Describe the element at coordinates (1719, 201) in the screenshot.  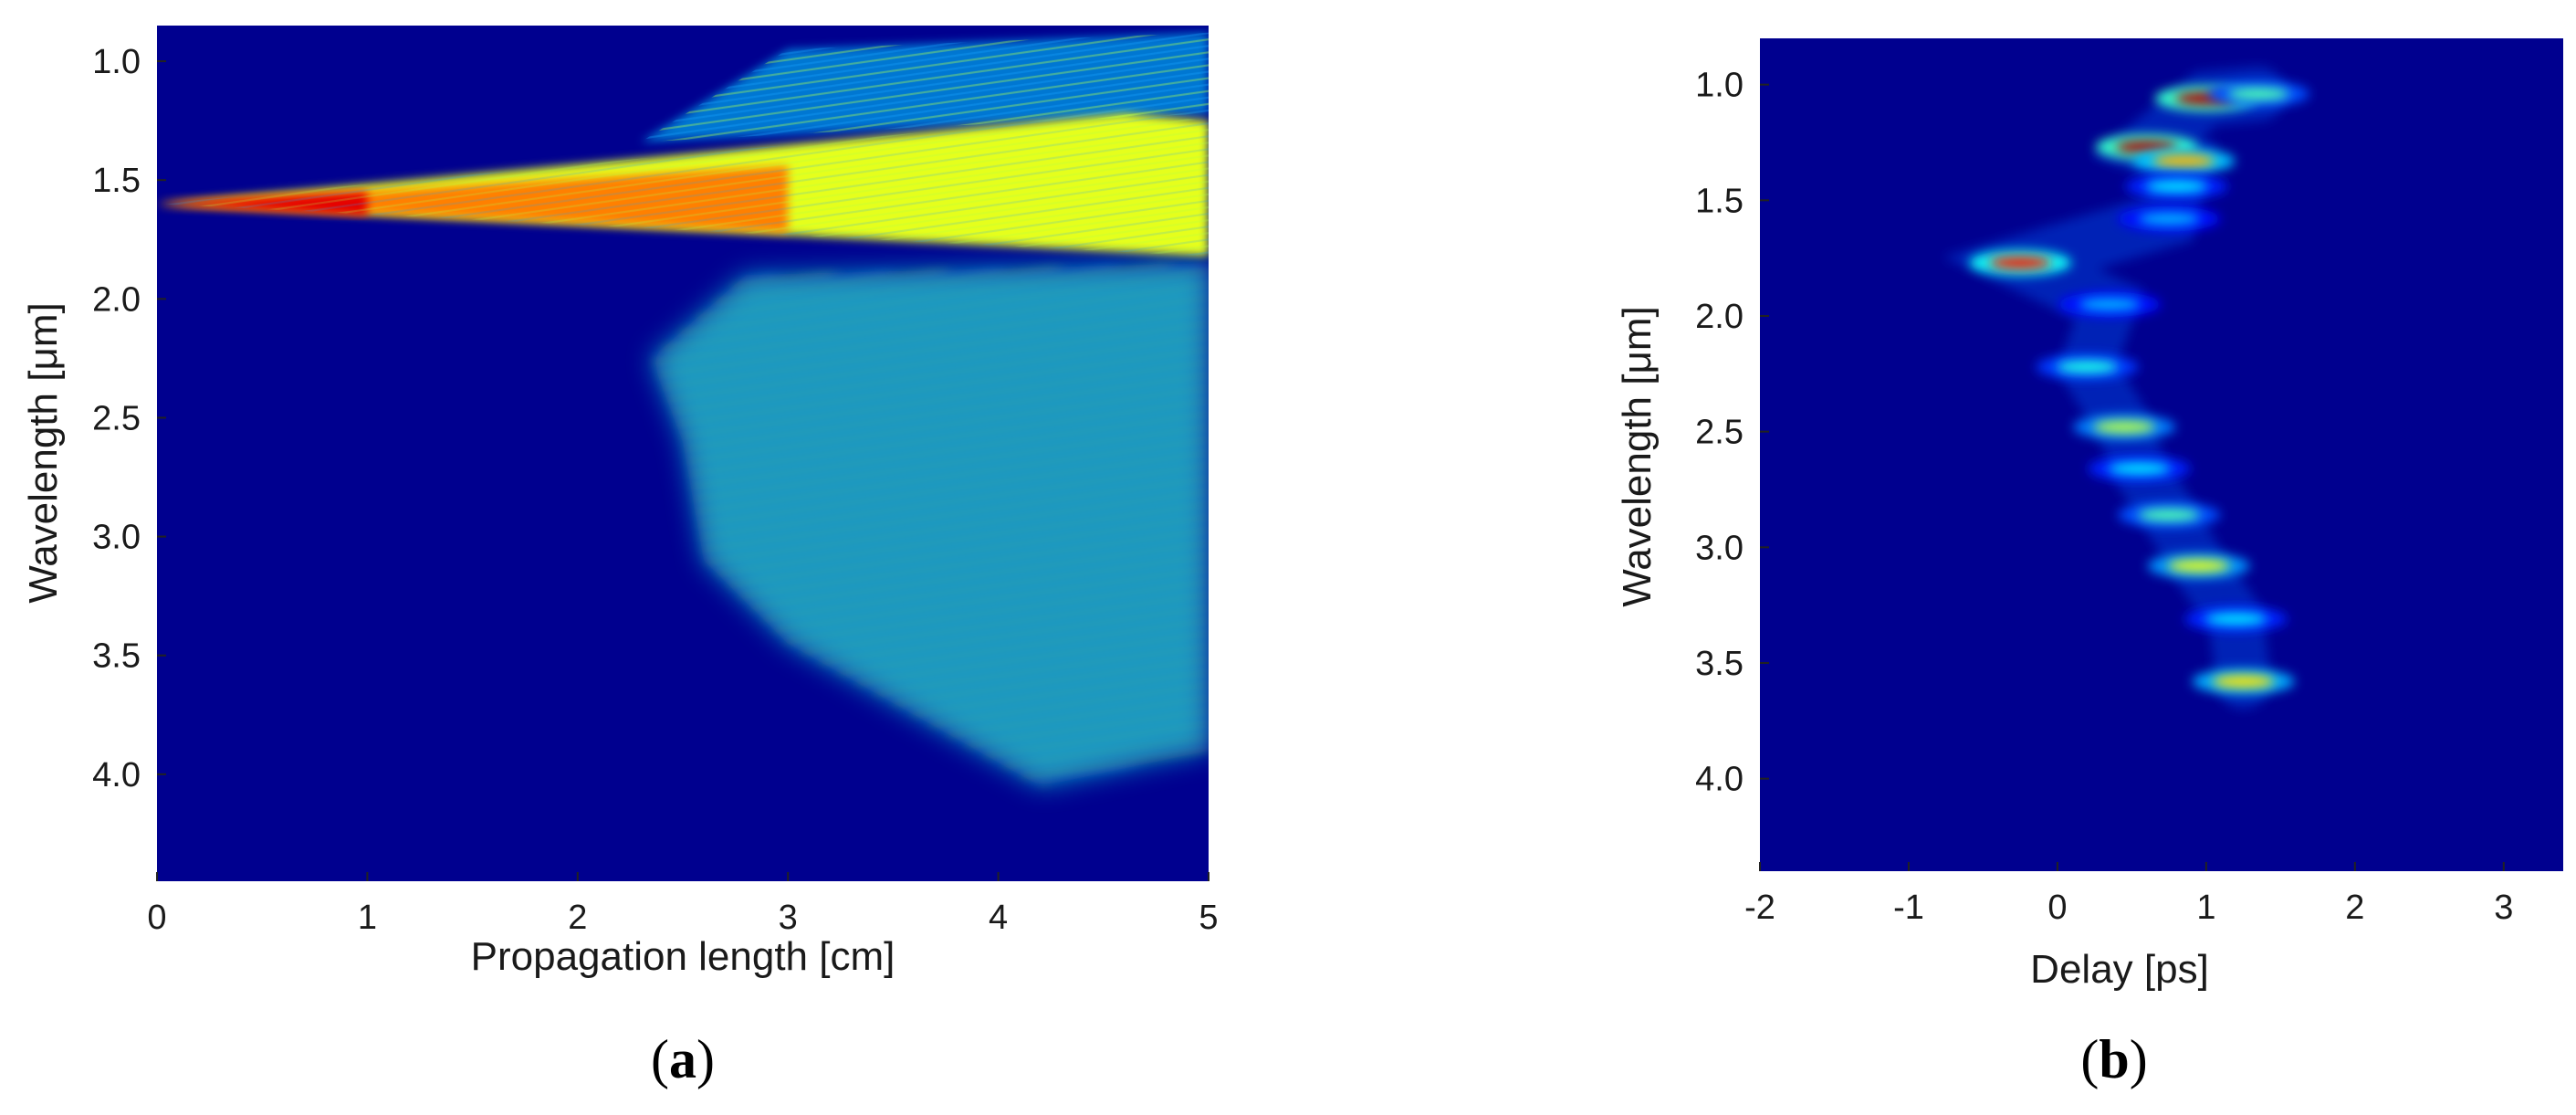
I see `panel-b-y-tick-label: 1.5` at that location.